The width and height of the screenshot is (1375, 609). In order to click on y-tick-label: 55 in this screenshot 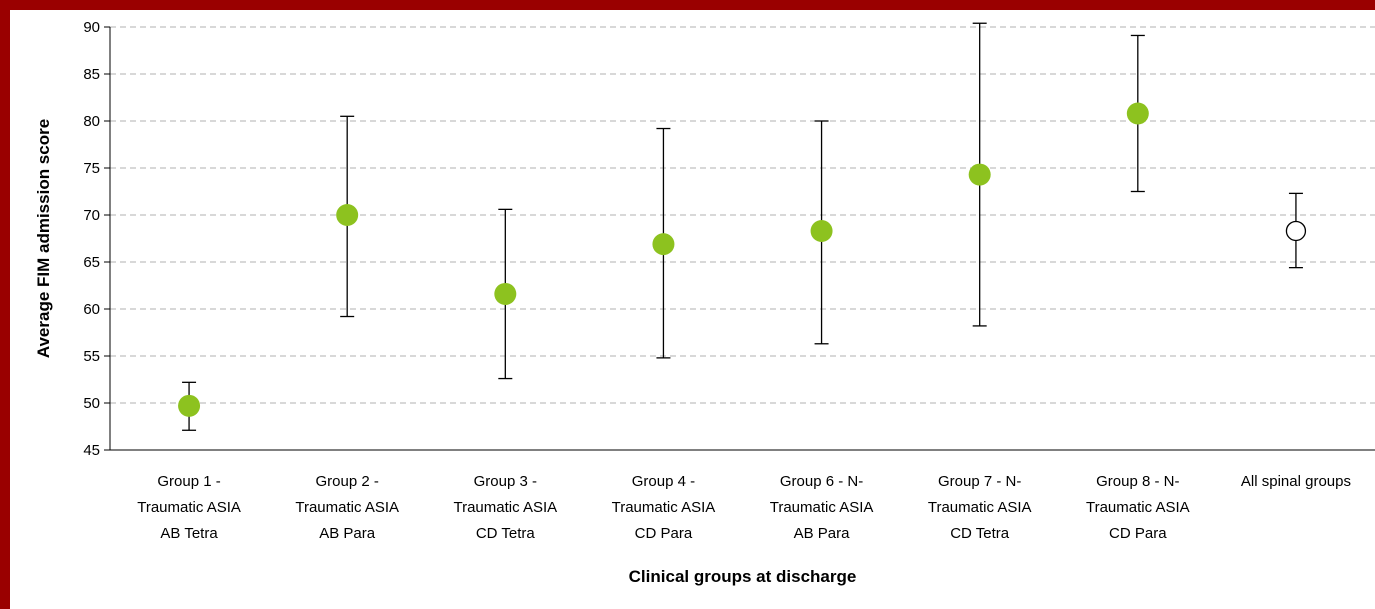, I will do `click(91, 356)`.